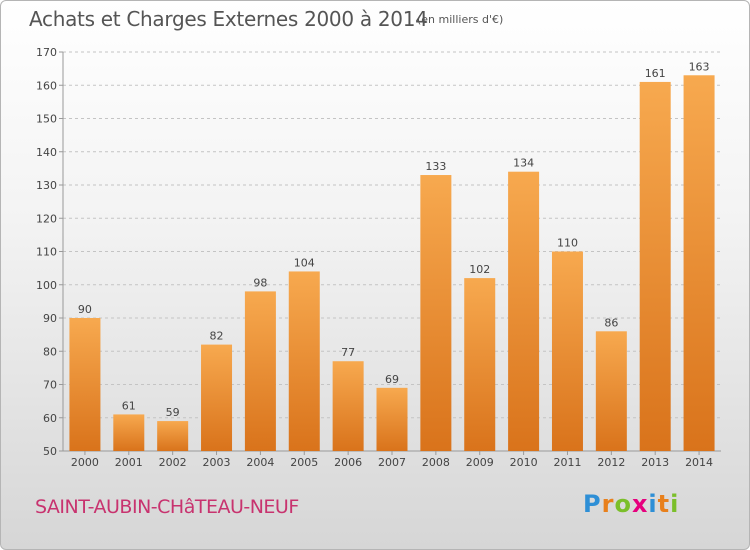  What do you see at coordinates (460, 19) in the screenshot?
I see `chart-subtitle: (en milliers d'€)` at bounding box center [460, 19].